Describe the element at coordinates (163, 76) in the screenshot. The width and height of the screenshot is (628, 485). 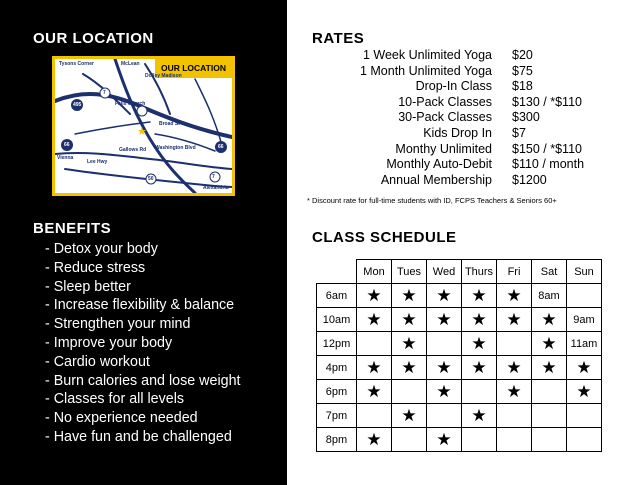
I see `map-label: Dolley Madison` at that location.